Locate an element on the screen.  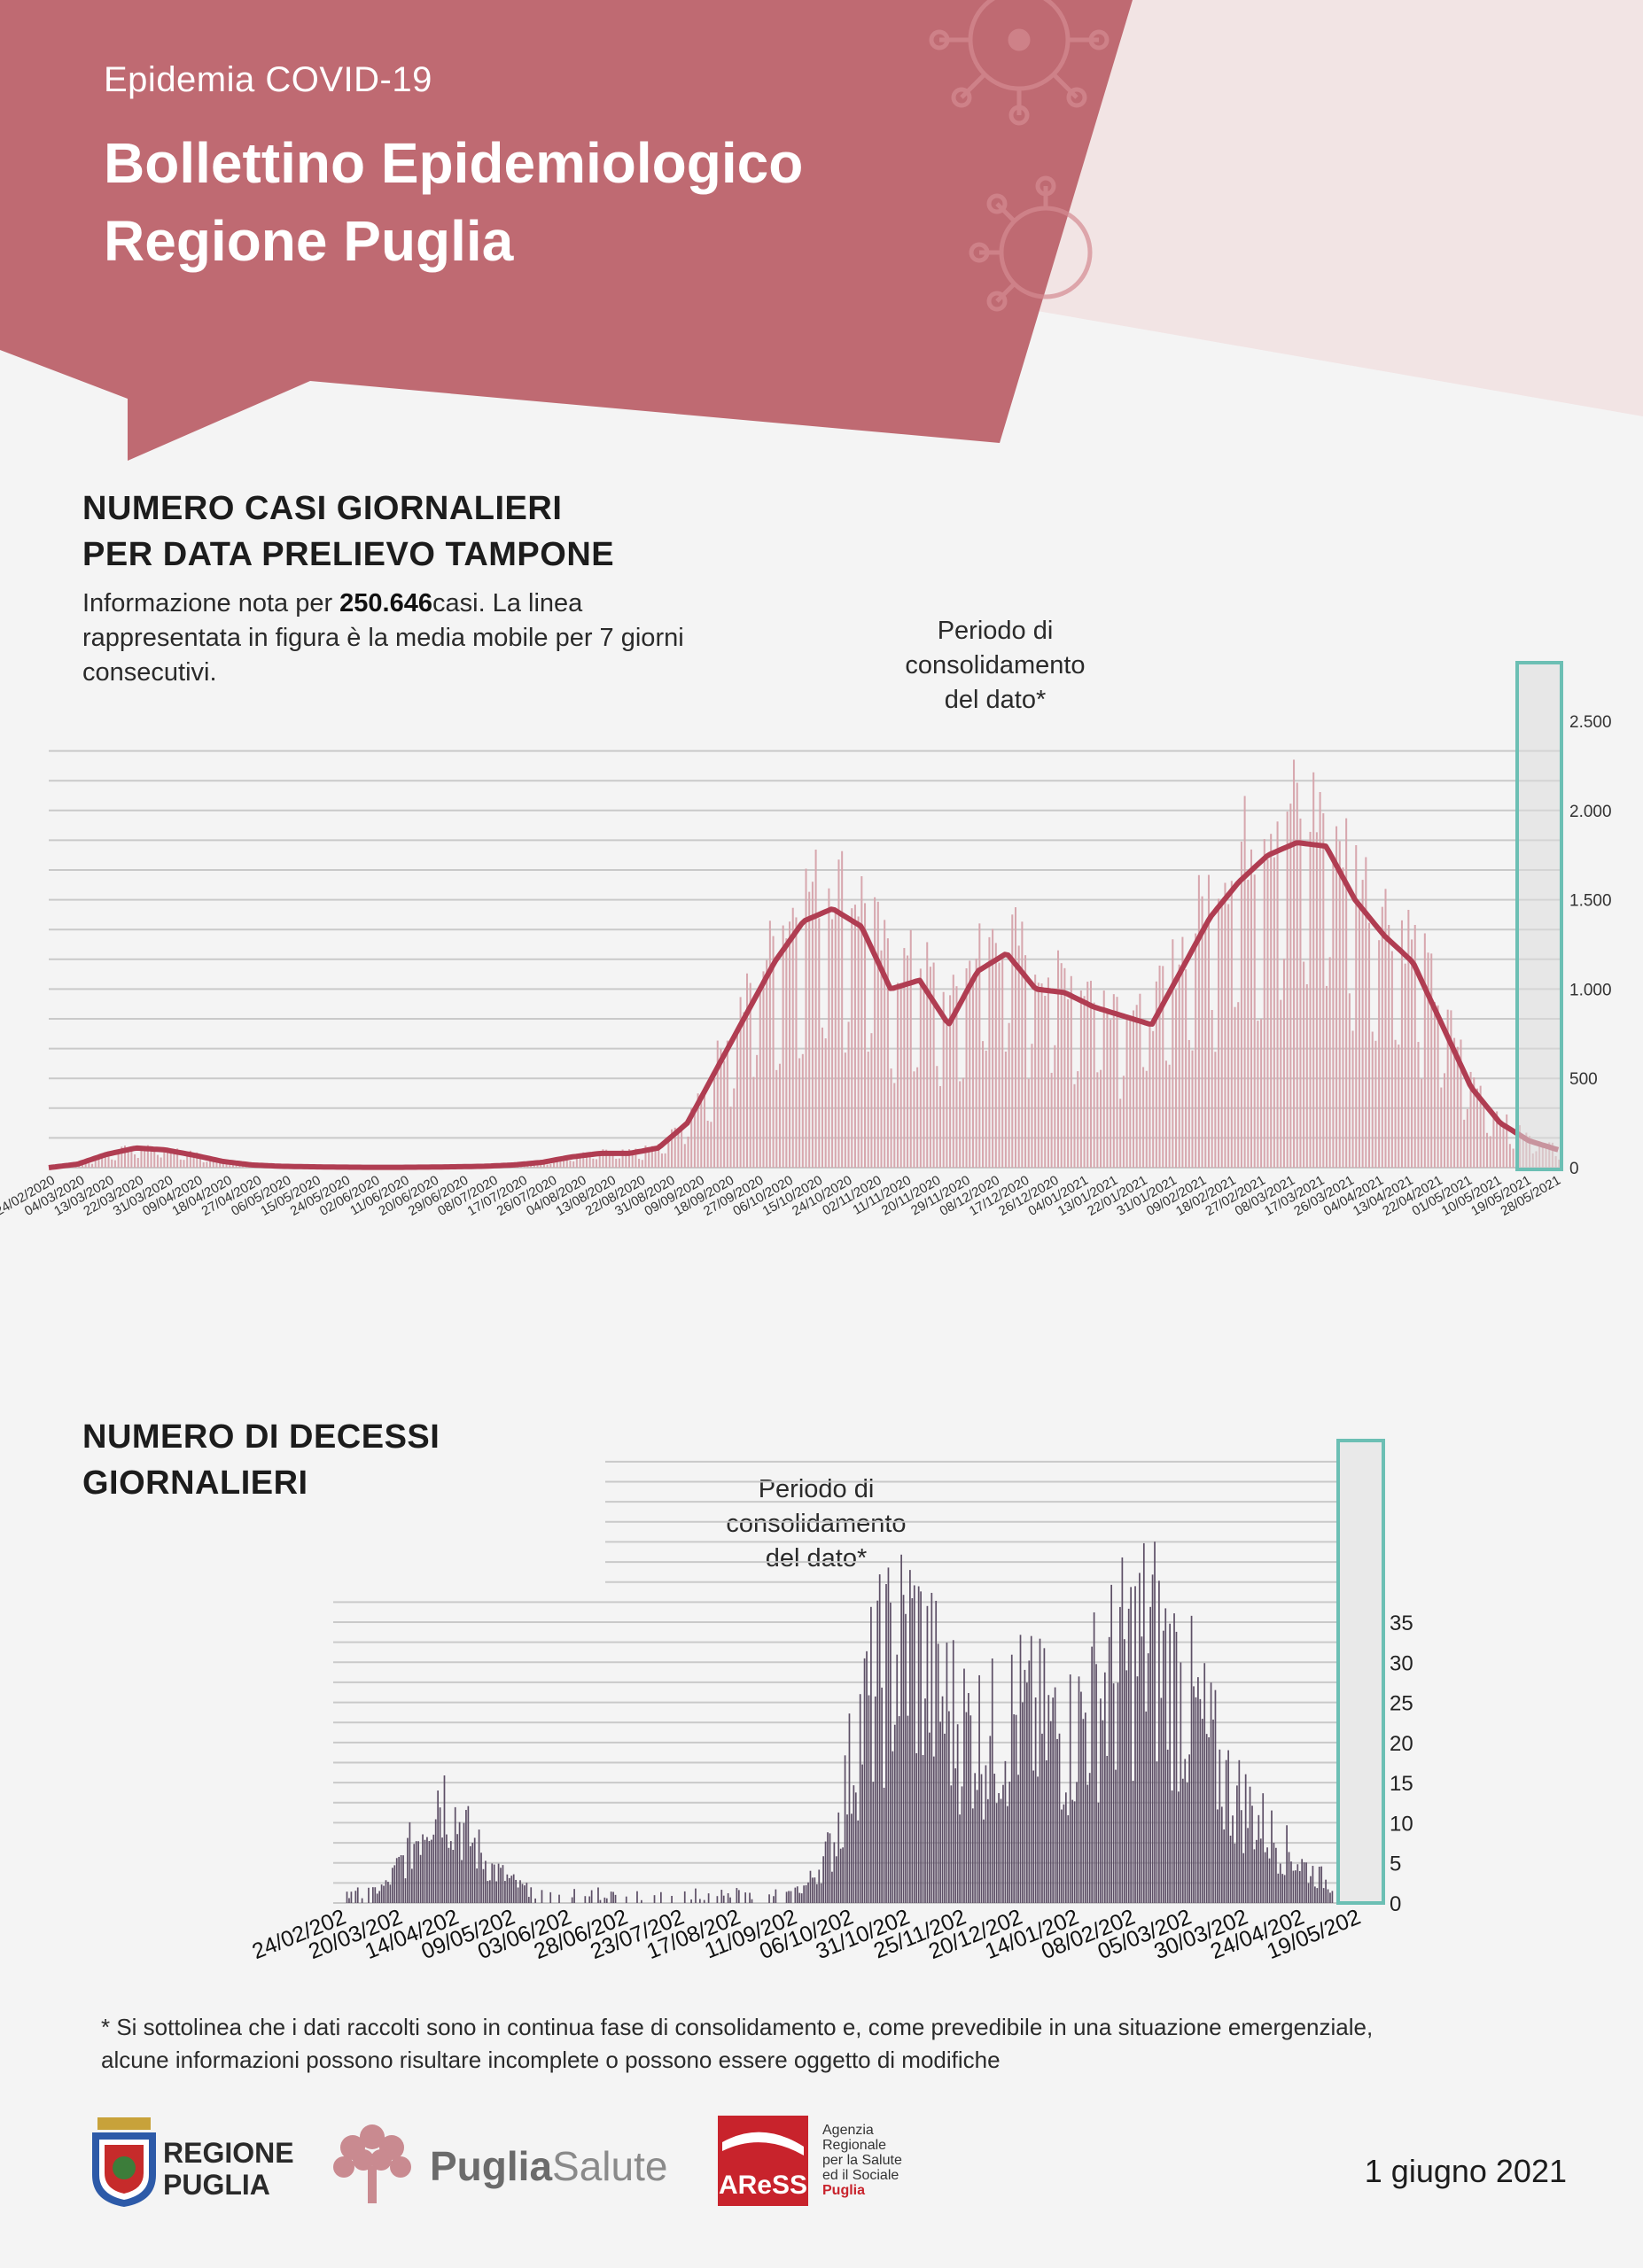
moving-average-line is located at coordinates (804, 1005).